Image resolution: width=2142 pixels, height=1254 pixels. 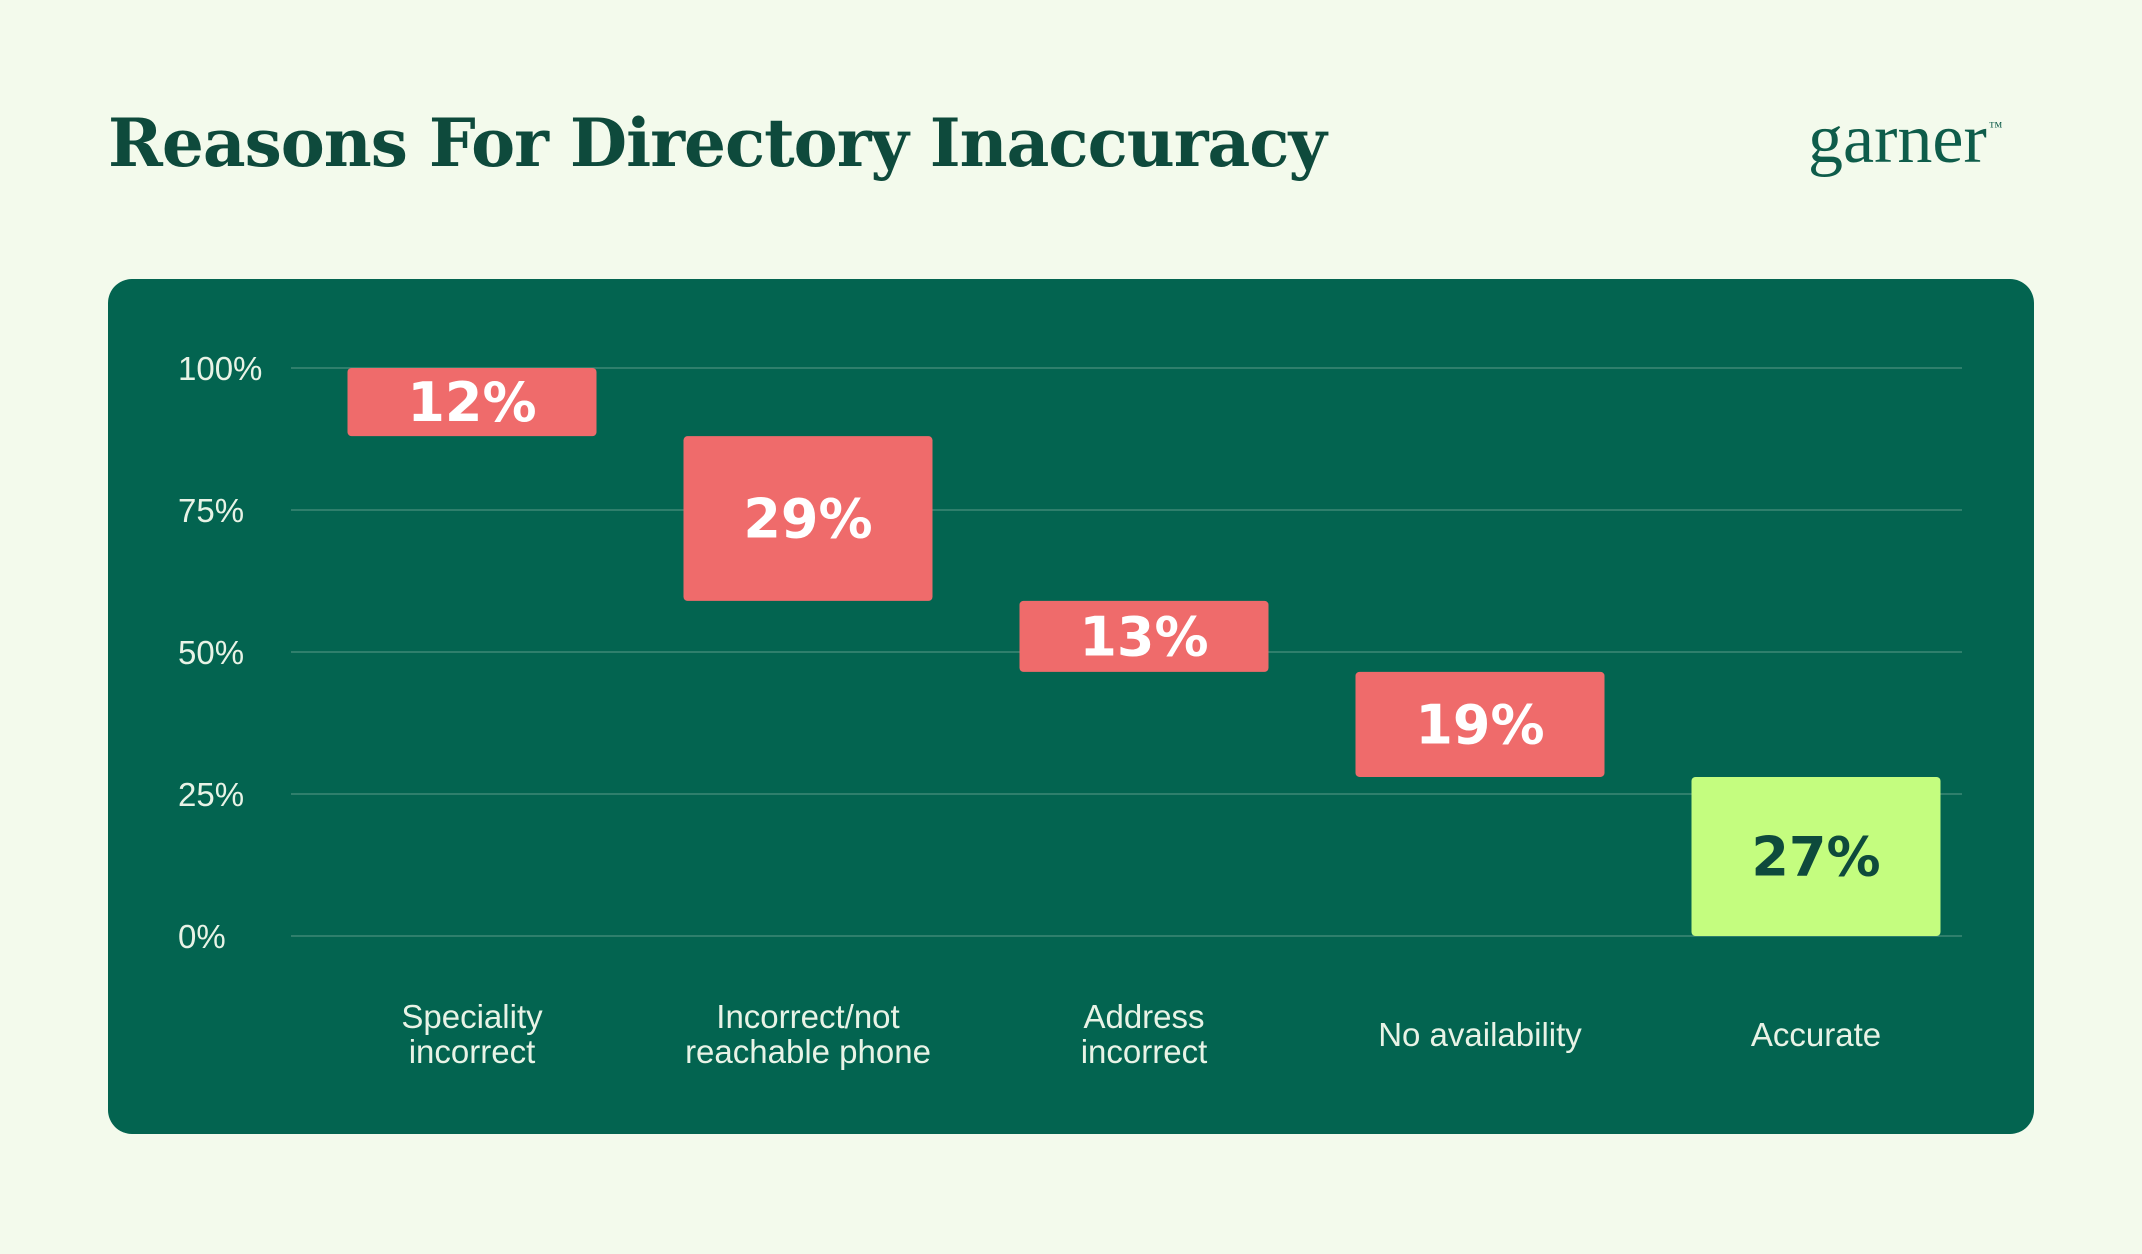 I want to click on bar-value-label: 13%, so click(x=1143, y=636).